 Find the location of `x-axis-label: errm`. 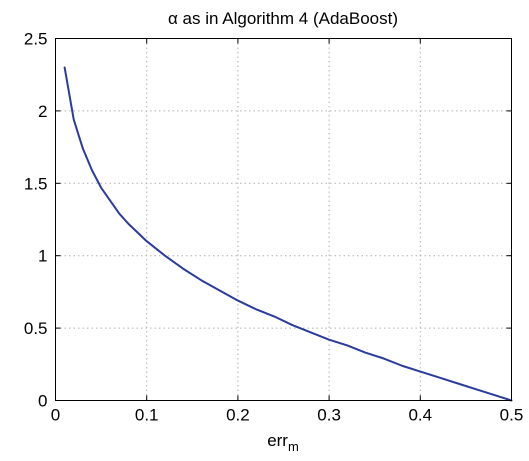

x-axis-label: errm is located at coordinates (283, 442).